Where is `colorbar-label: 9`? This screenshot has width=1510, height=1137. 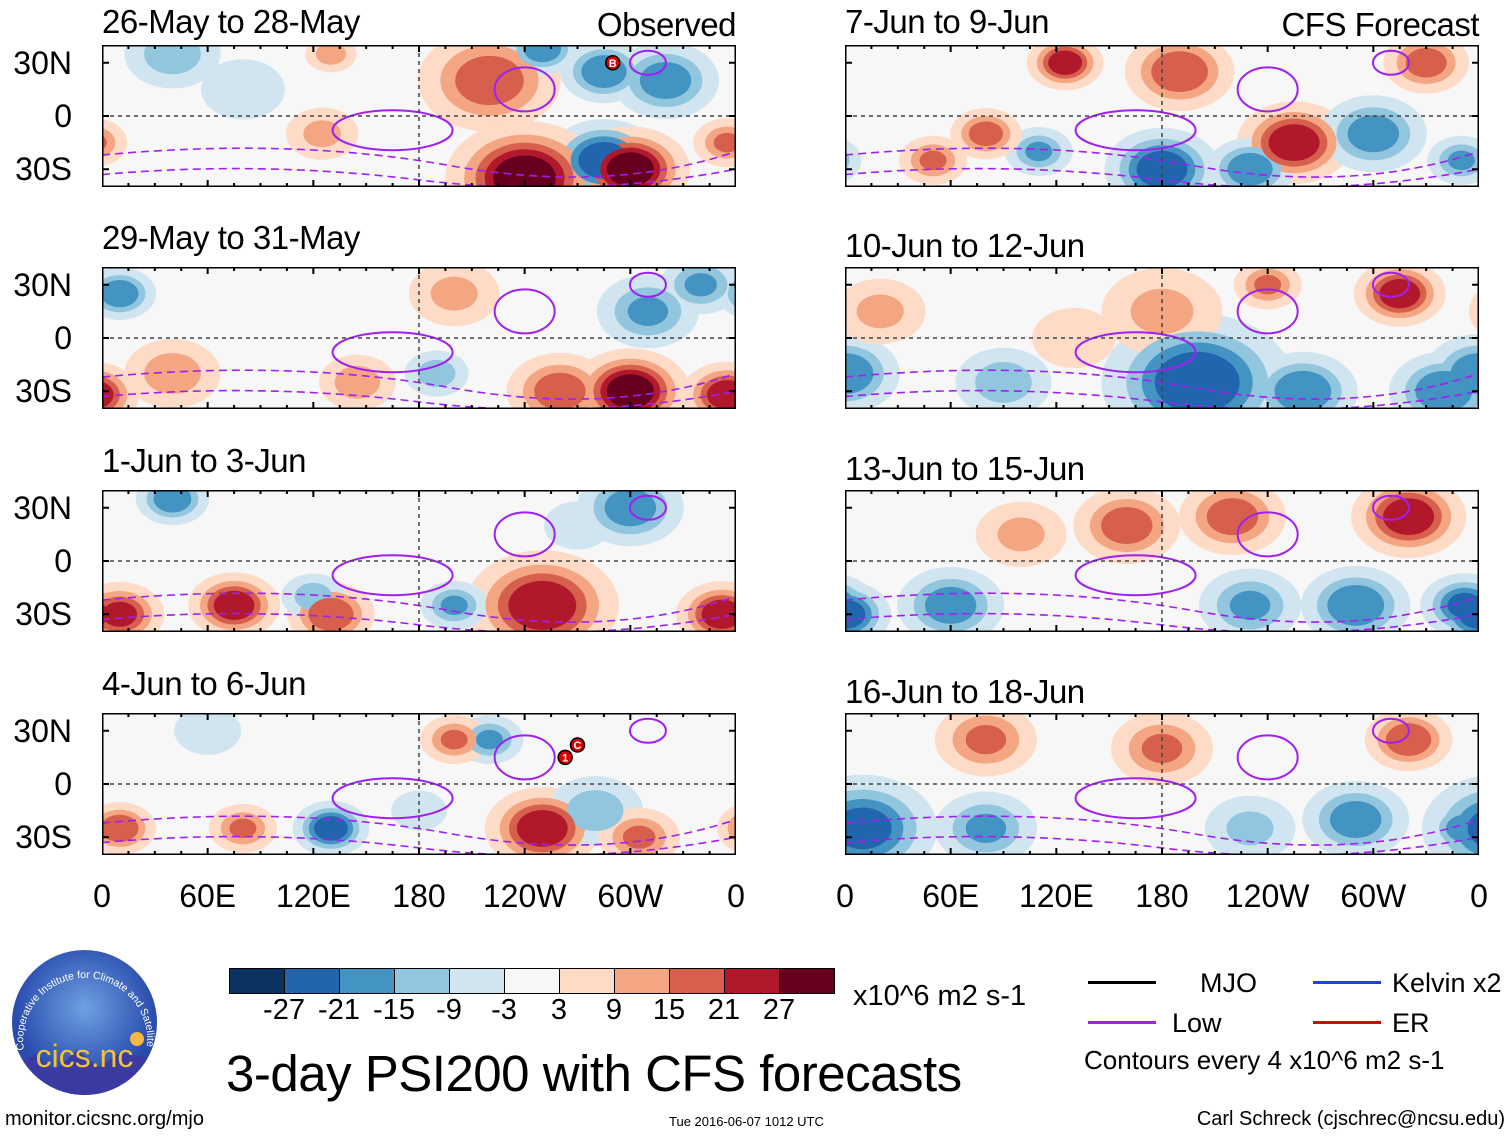
colorbar-label: 9 is located at coordinates (614, 1010).